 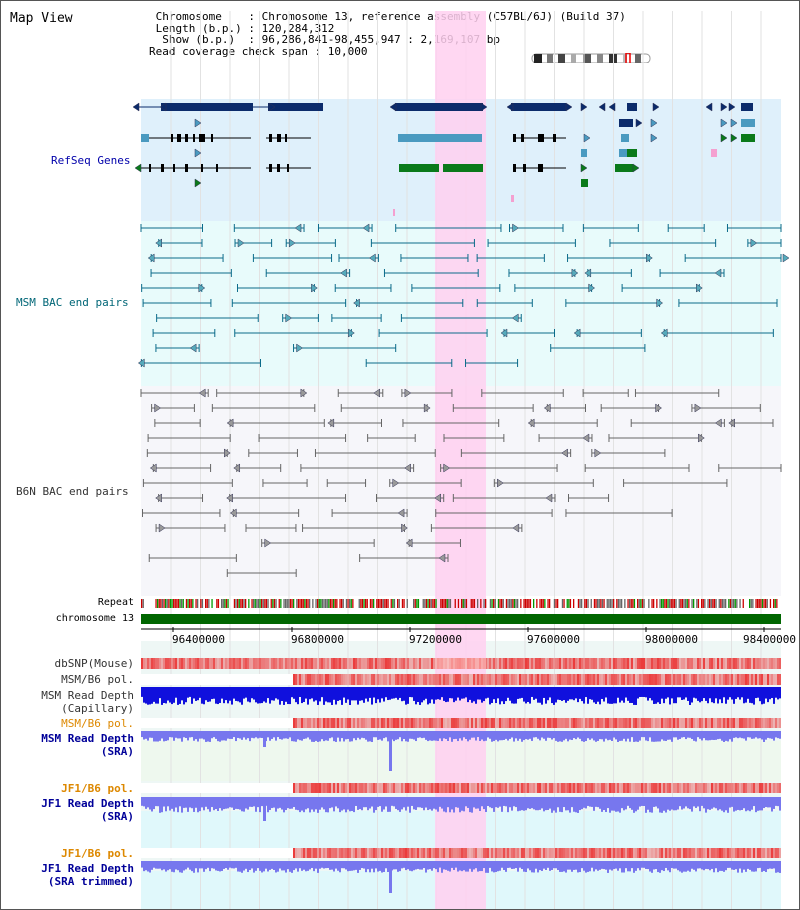 What do you see at coordinates (577, 333) in the screenshot?
I see `msm-arrow` at bounding box center [577, 333].